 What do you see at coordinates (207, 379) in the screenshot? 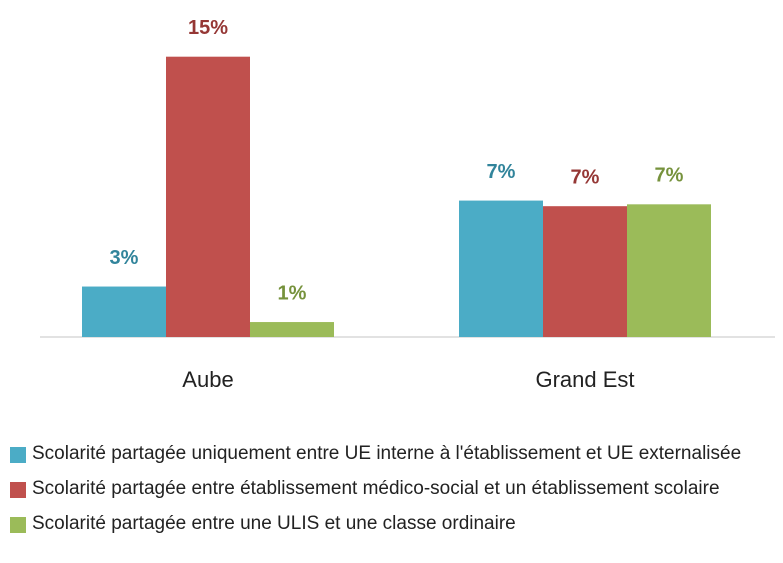
I see `x-tick-label: Aube` at bounding box center [207, 379].